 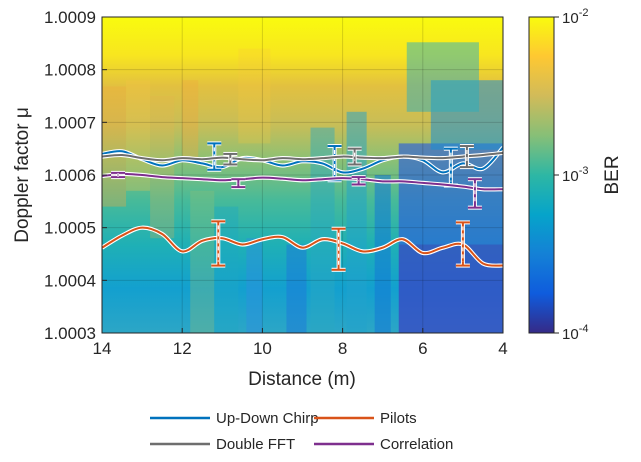 I want to click on colorbar-tick-label: 10⁻³, so click(x=575, y=175).